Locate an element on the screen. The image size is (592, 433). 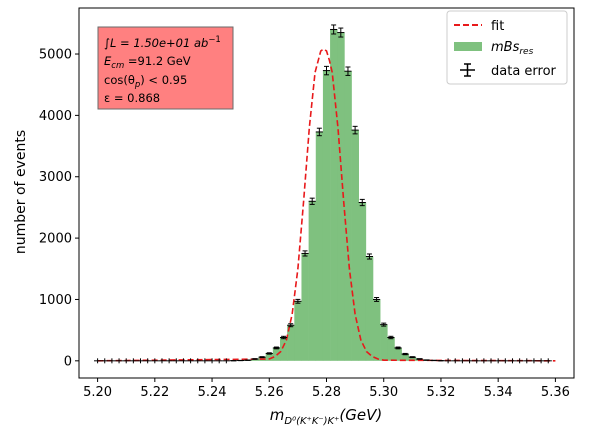
y-axis-ticks: 0 1000 2000 3000 4000 5000 is located at coordinates (59, 209).